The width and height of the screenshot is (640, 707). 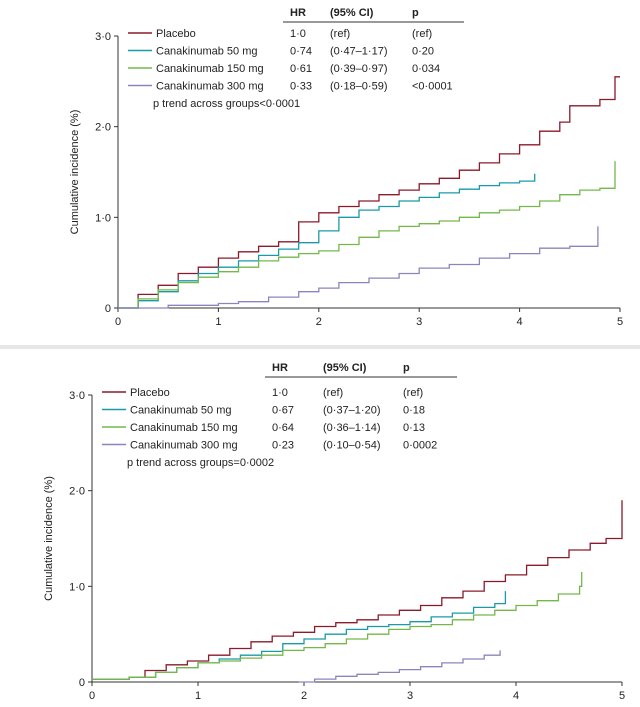 What do you see at coordinates (423, 52) in the screenshot?
I see `legend-p: 0·20` at bounding box center [423, 52].